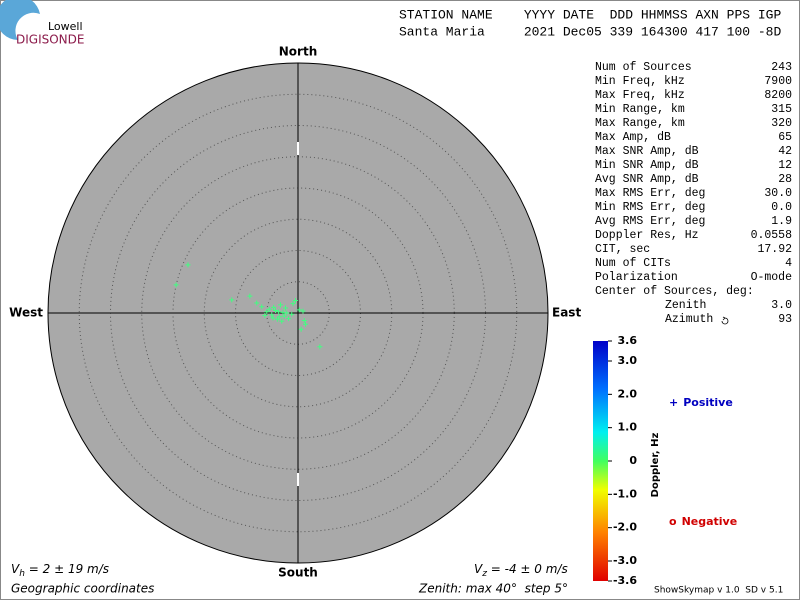 This screenshot has height=600, width=800. I want to click on stat-label: Num of CITs, so click(633, 263).